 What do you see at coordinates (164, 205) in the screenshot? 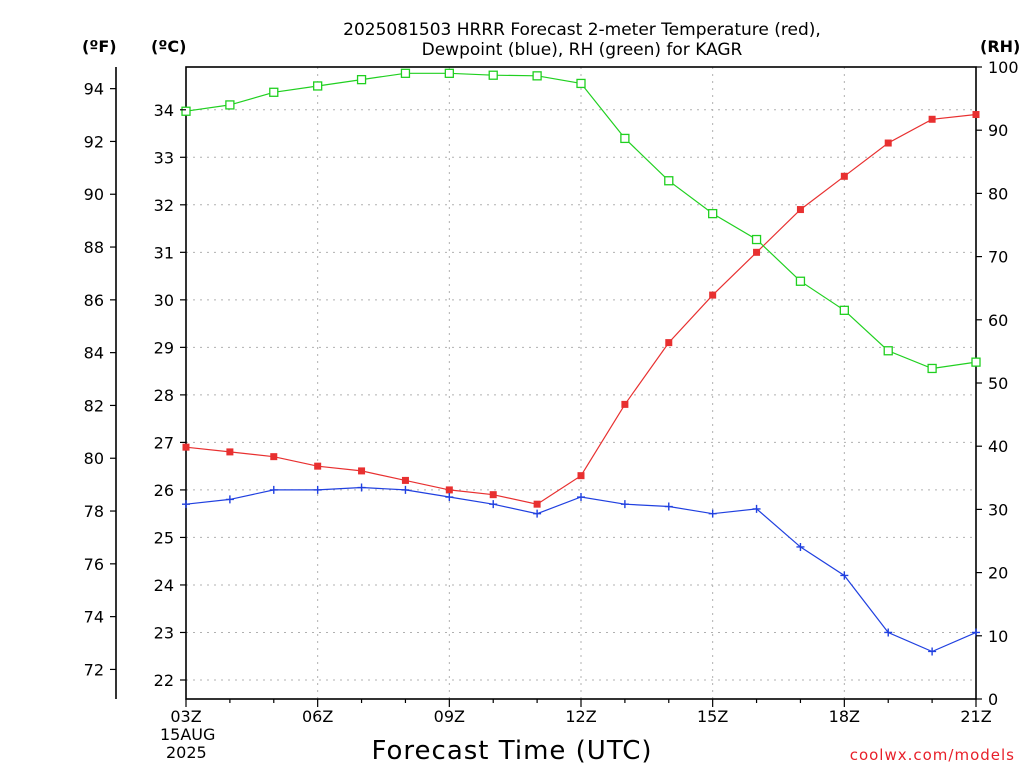
I see `celsius-tick-label: 32` at bounding box center [164, 205].